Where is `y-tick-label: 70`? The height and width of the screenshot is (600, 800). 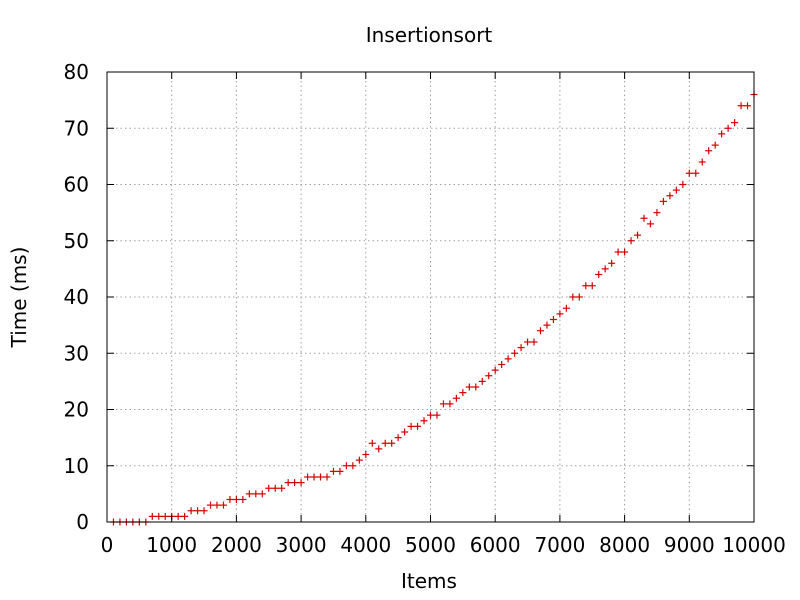 y-tick-label: 70 is located at coordinates (76, 128).